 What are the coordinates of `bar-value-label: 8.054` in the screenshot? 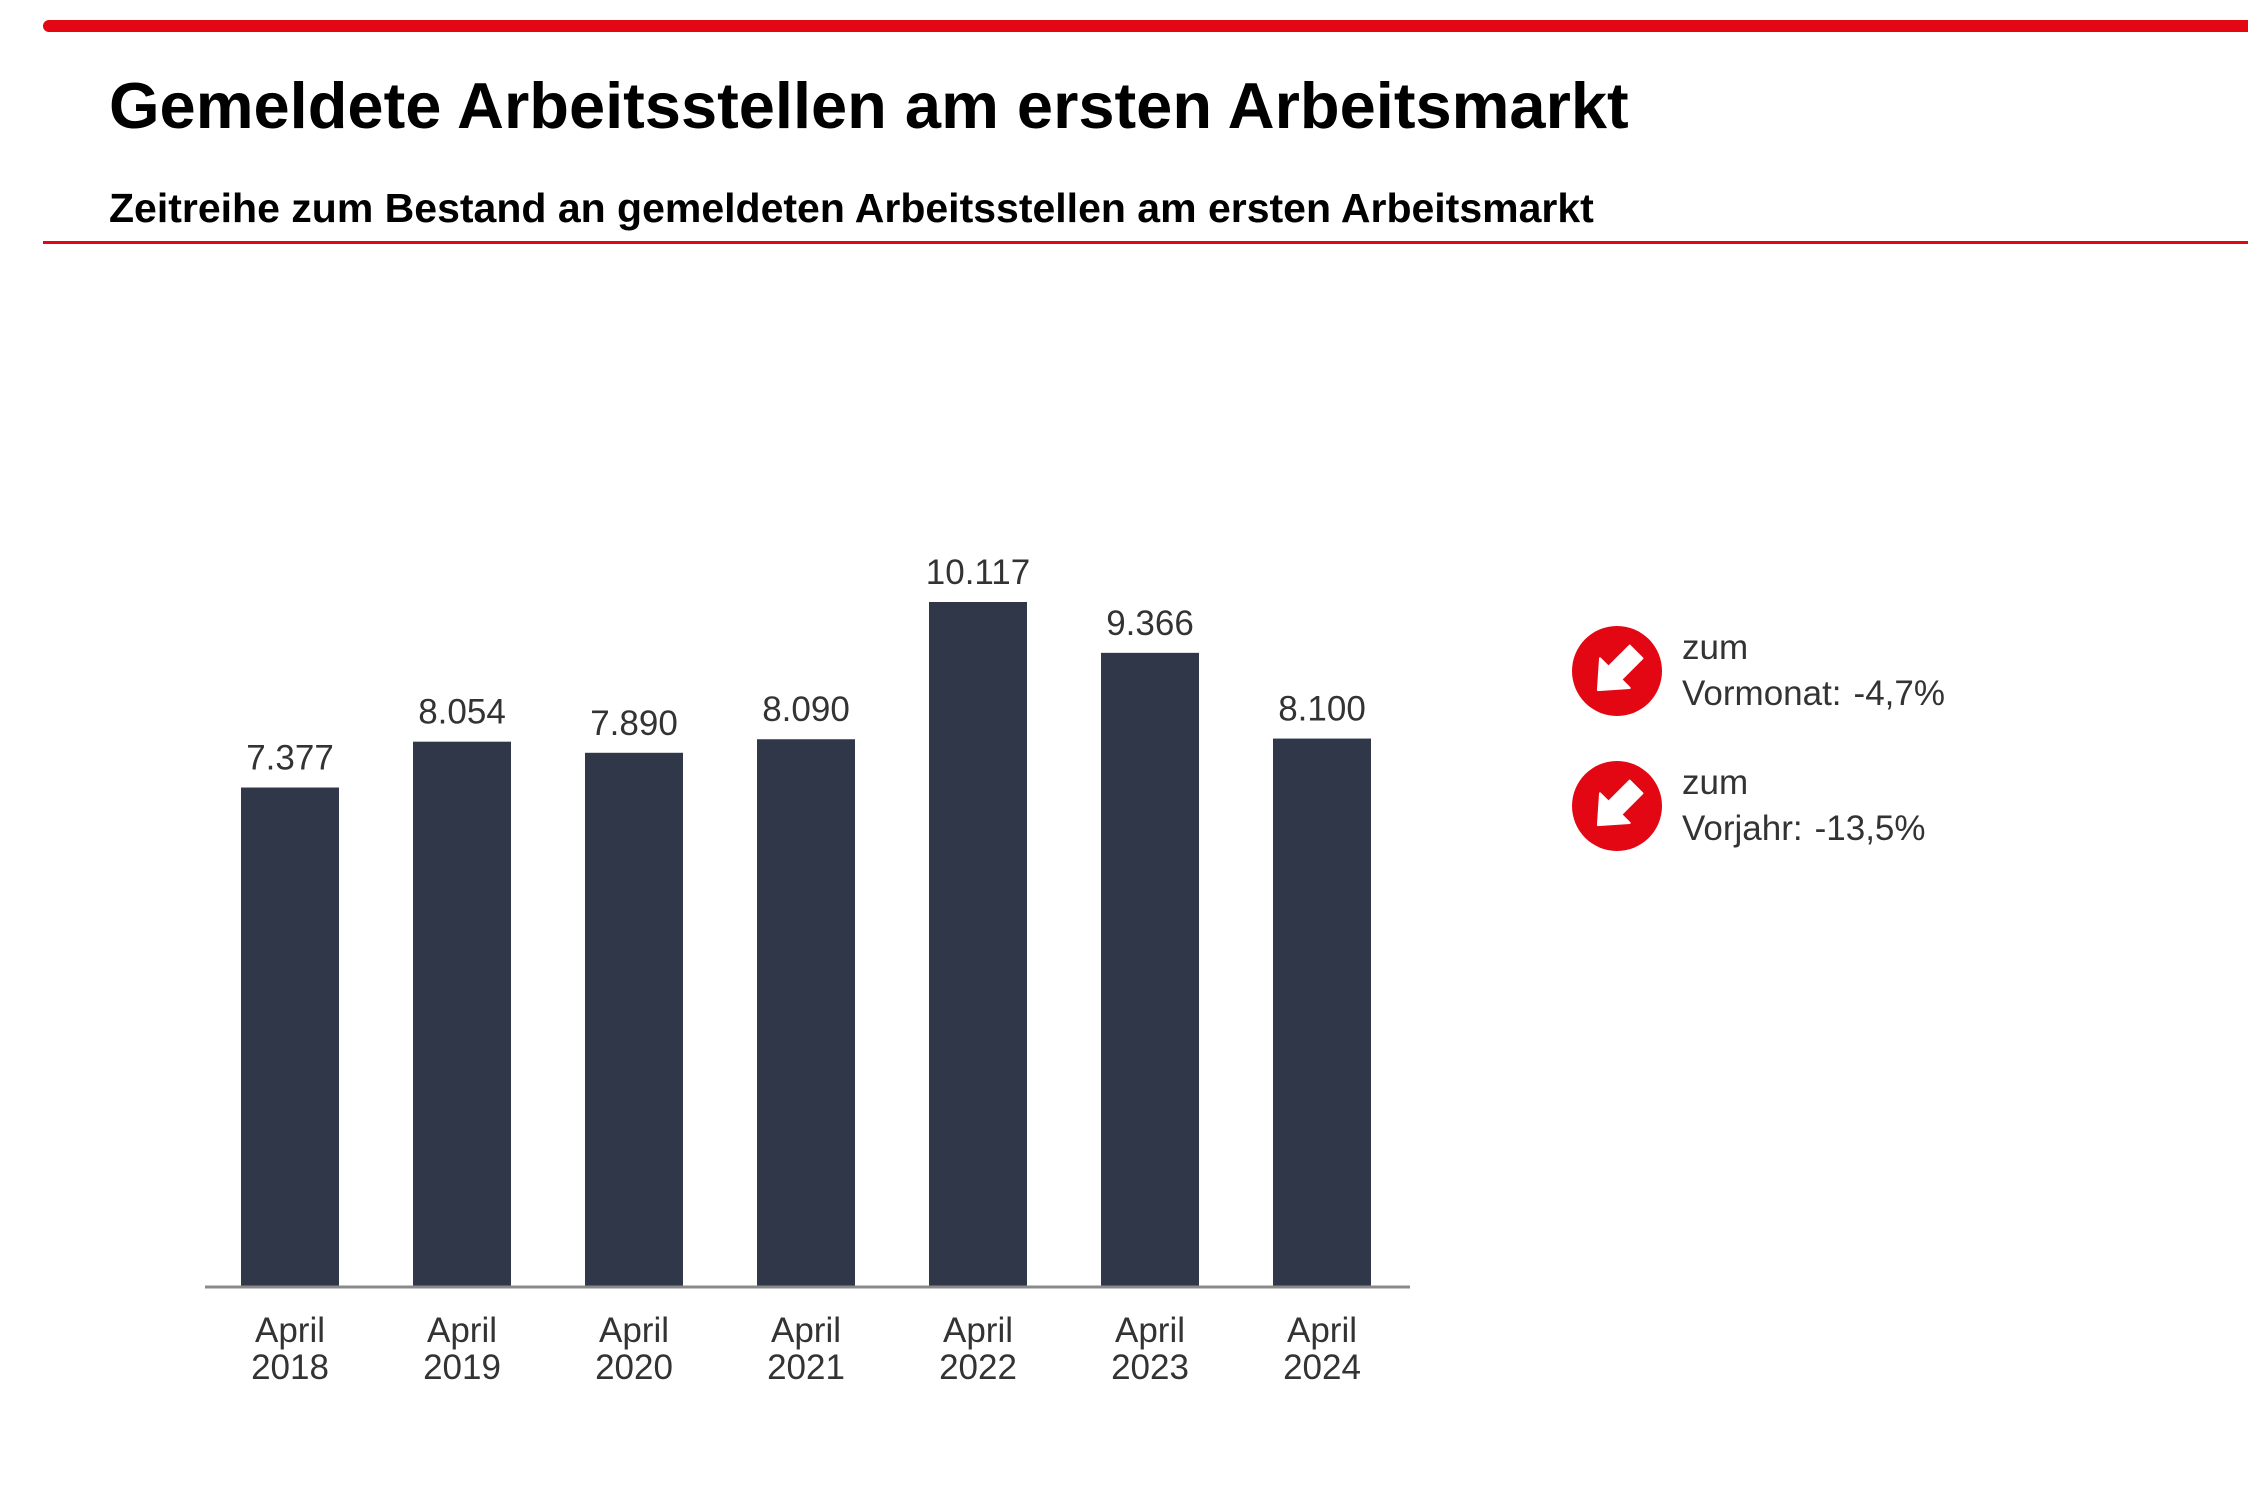 It's located at (462, 712).